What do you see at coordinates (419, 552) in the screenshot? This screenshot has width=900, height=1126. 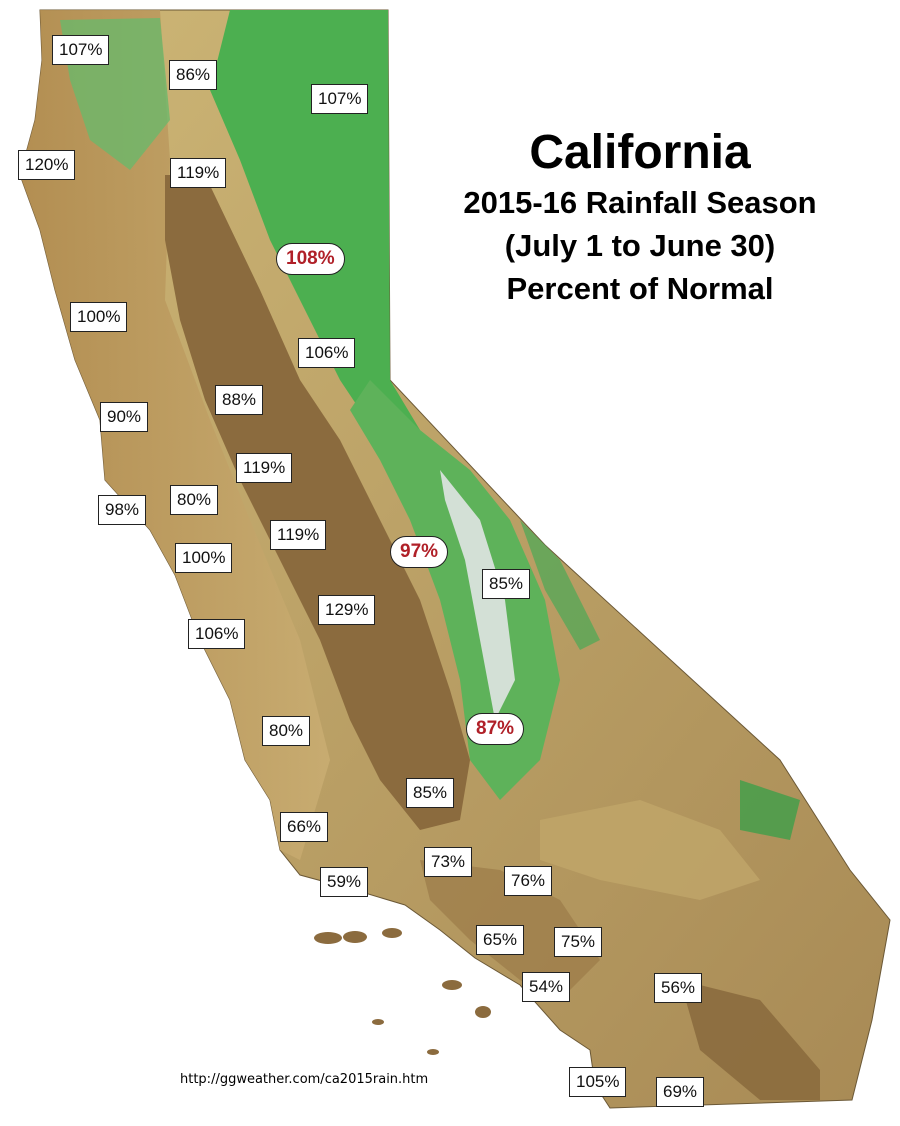 I see `label-san-joaquin-sierra: 97%` at bounding box center [419, 552].